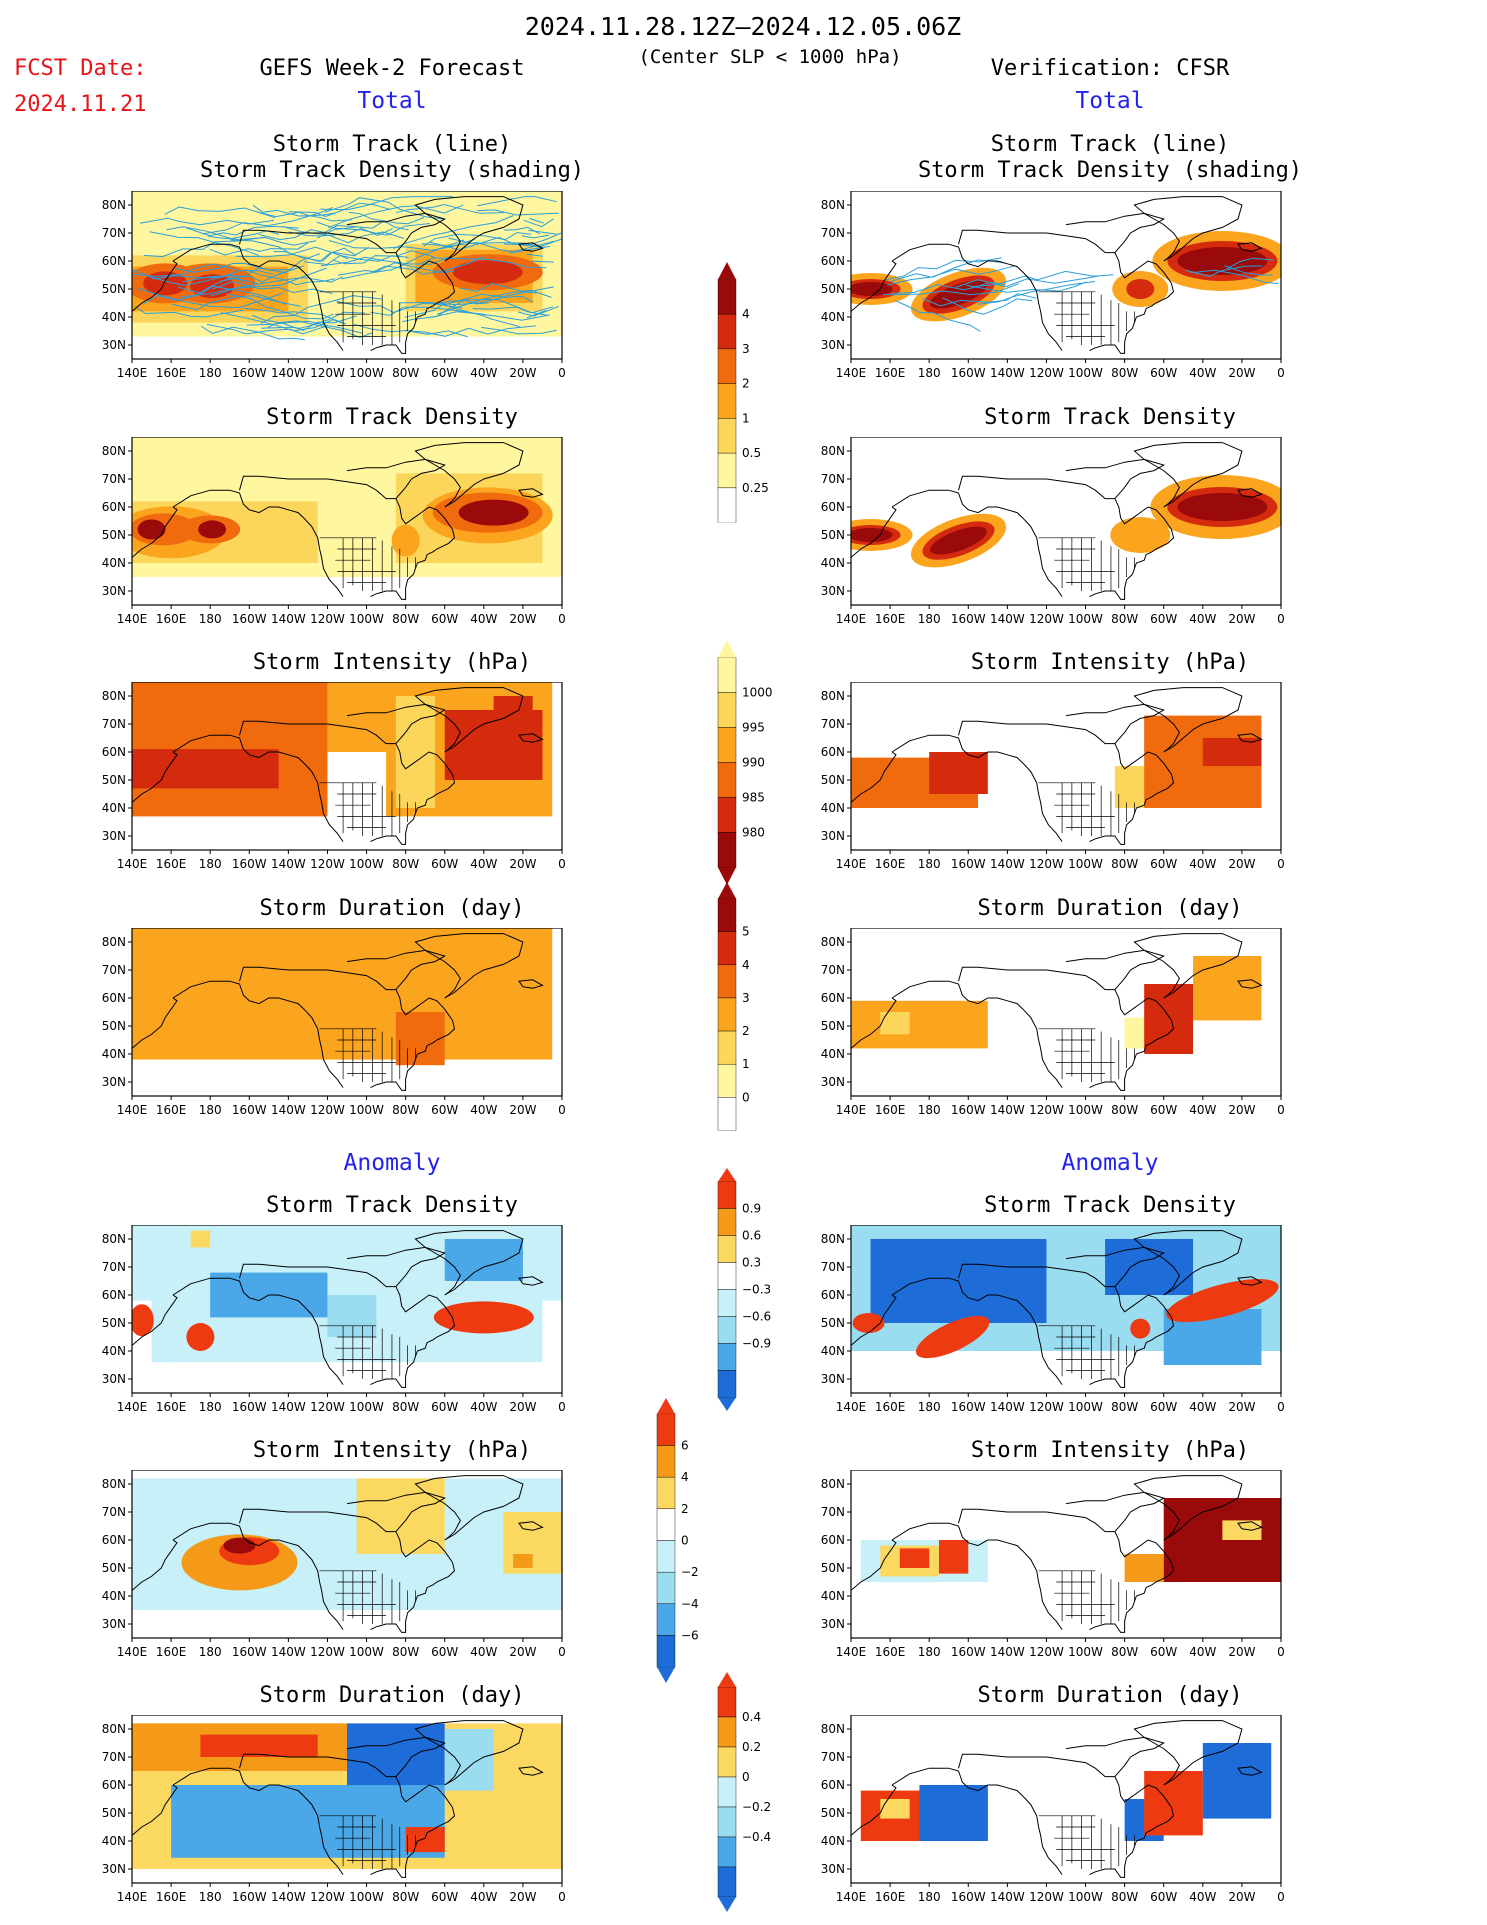 The width and height of the screenshot is (1487, 1925). What do you see at coordinates (833, 1323) in the screenshot?
I see `lat-tick-label: 50N` at bounding box center [833, 1323].